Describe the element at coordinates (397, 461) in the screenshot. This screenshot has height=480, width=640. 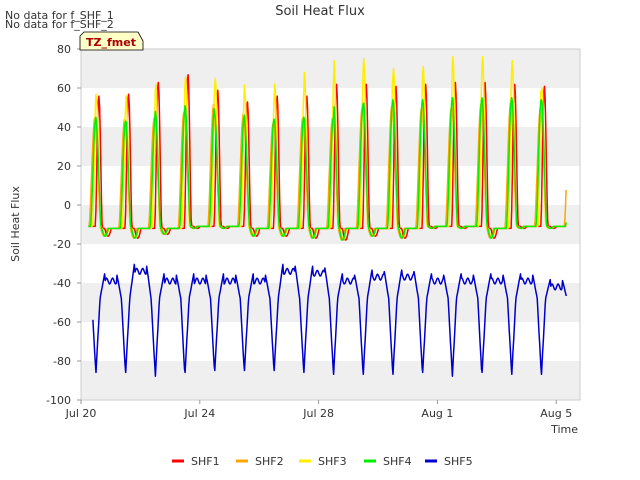
I see `legend-label: SHF4` at that location.